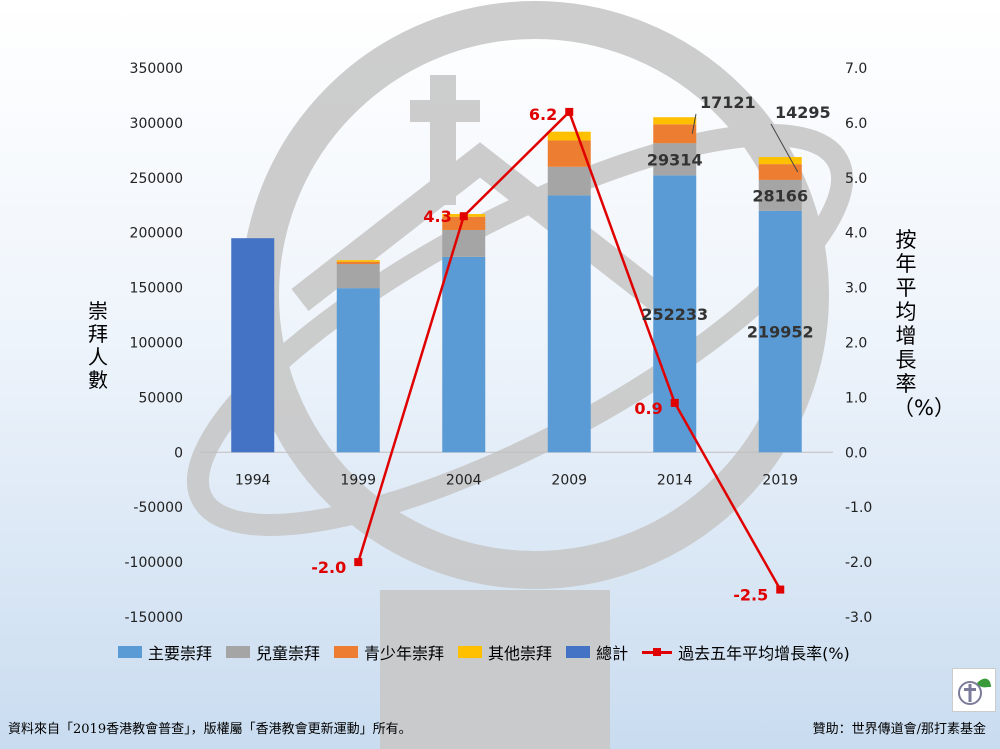 The image size is (1000, 749). I want to click on source-note: 資料來自「2019香港教會普查」，版權屬「香港教會更新運動」所有。, so click(210, 729).